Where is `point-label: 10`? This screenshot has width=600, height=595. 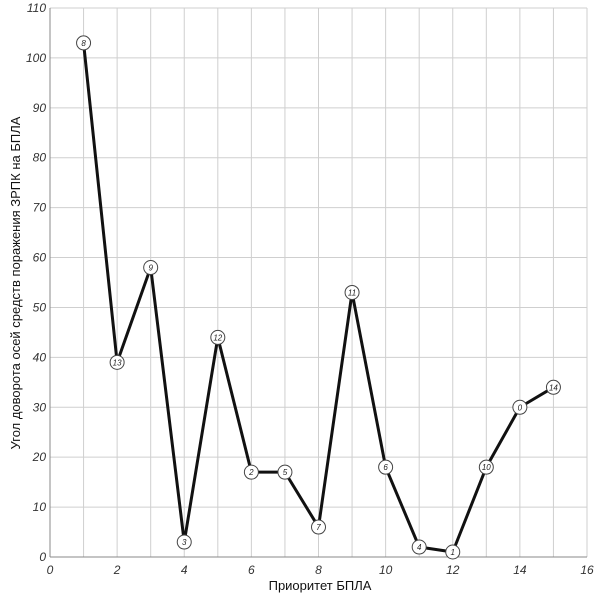
point-label: 10 is located at coordinates (486, 467).